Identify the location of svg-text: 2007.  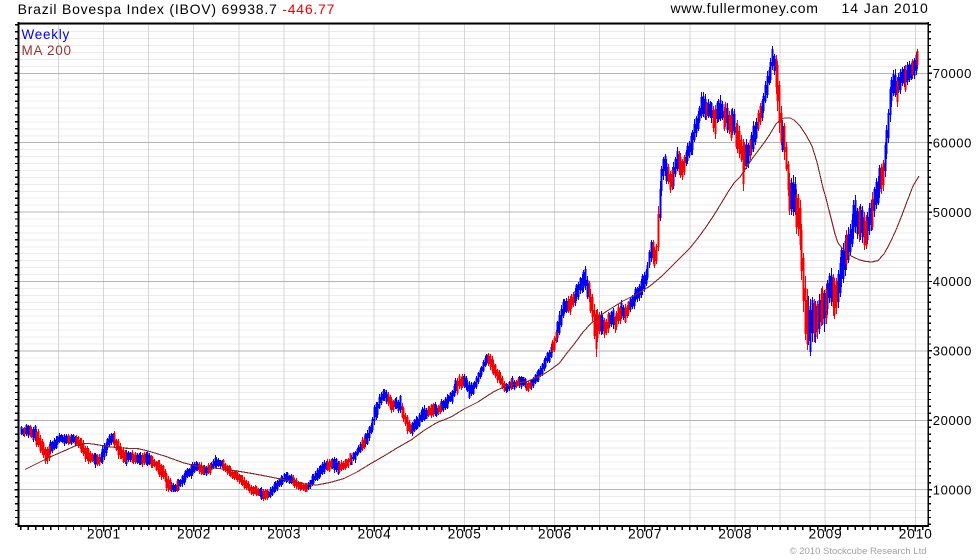
(645, 533).